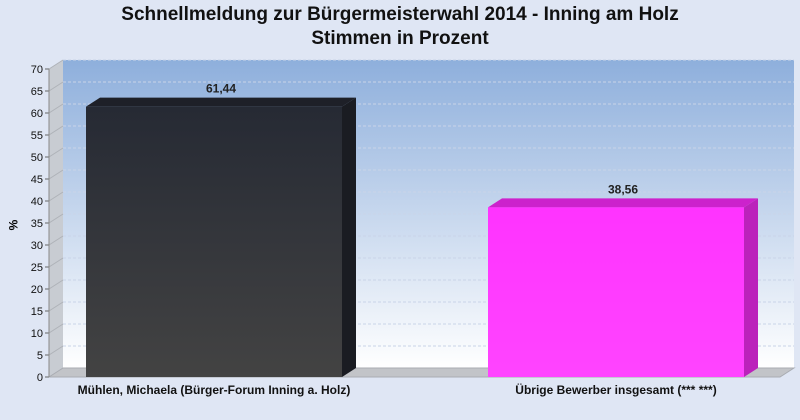  Describe the element at coordinates (37, 268) in the screenshot. I see `y-tick-label: 25` at that location.